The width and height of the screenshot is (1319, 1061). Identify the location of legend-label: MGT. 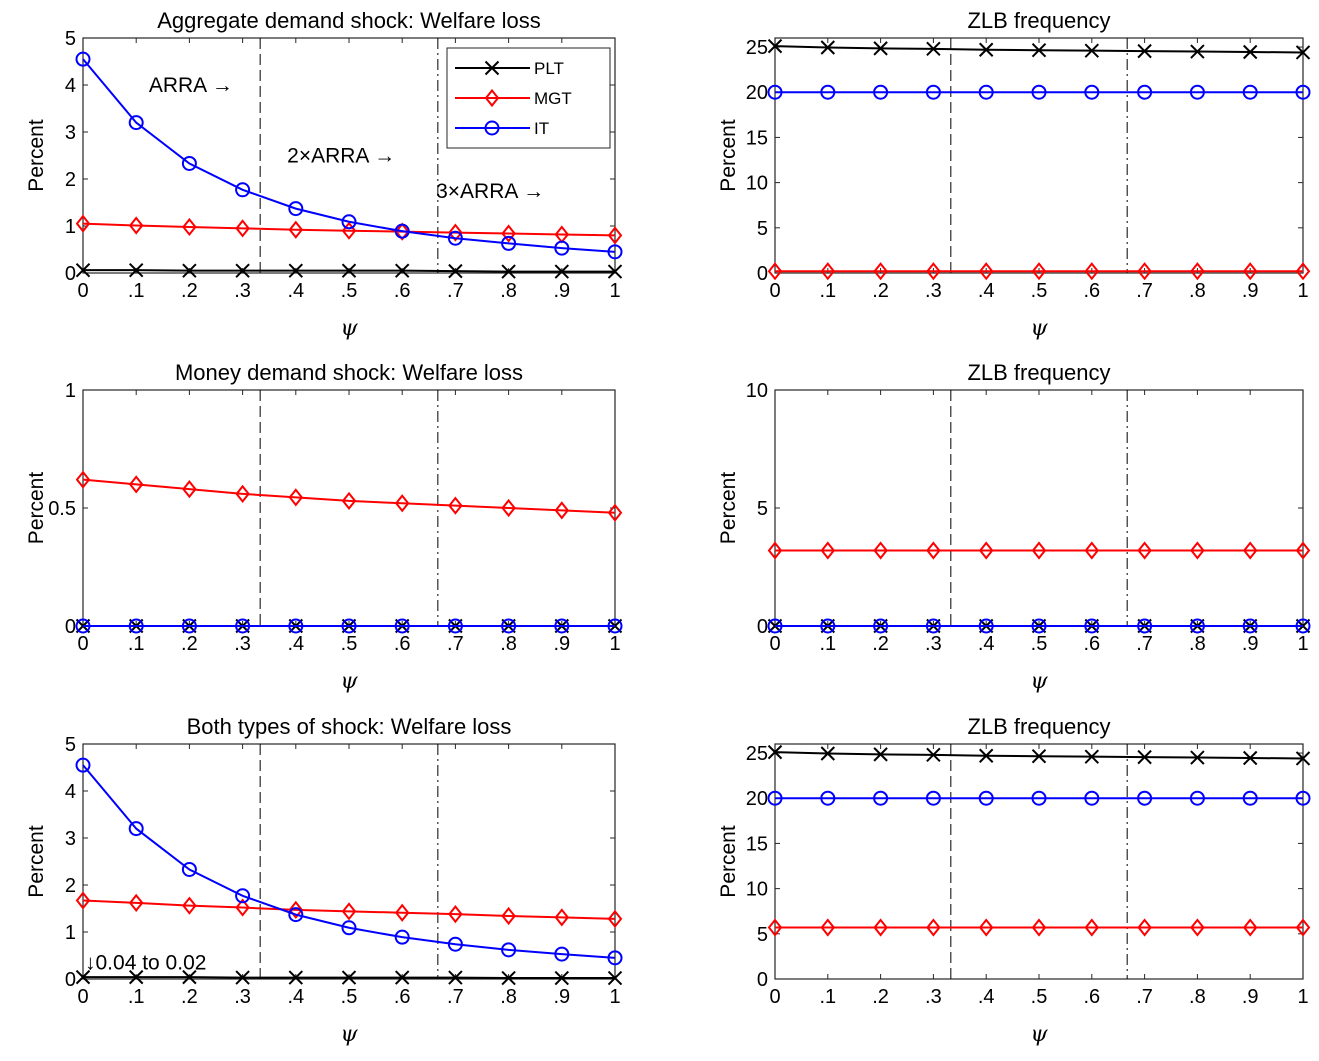
(553, 98).